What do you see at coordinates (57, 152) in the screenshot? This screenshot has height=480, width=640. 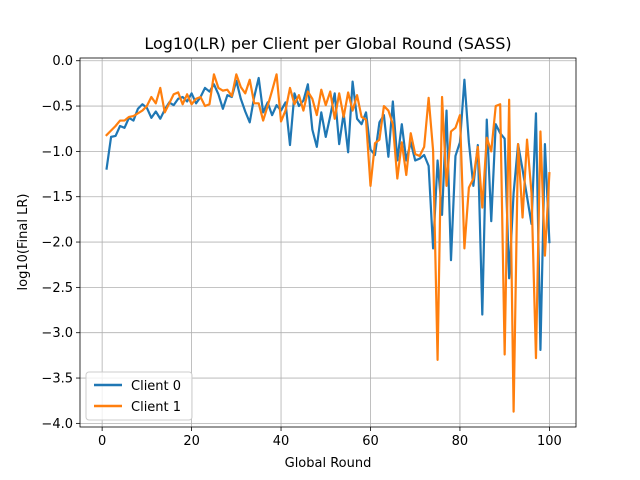 I see `y-tick-label: −1.0` at bounding box center [57, 152].